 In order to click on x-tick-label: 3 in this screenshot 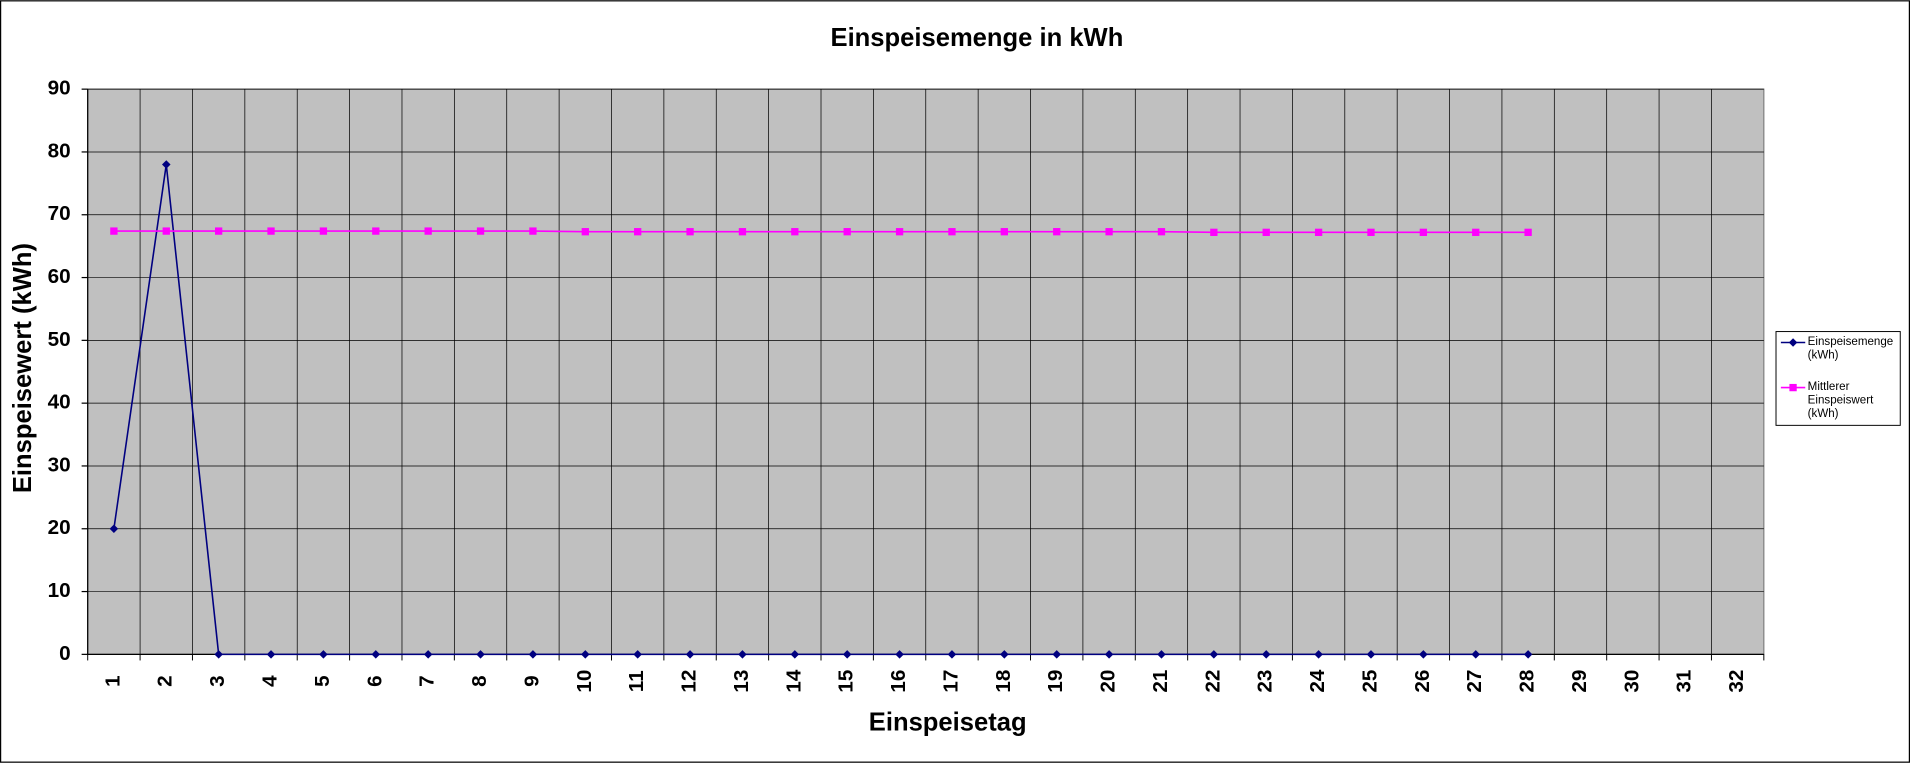, I will do `click(217, 681)`.